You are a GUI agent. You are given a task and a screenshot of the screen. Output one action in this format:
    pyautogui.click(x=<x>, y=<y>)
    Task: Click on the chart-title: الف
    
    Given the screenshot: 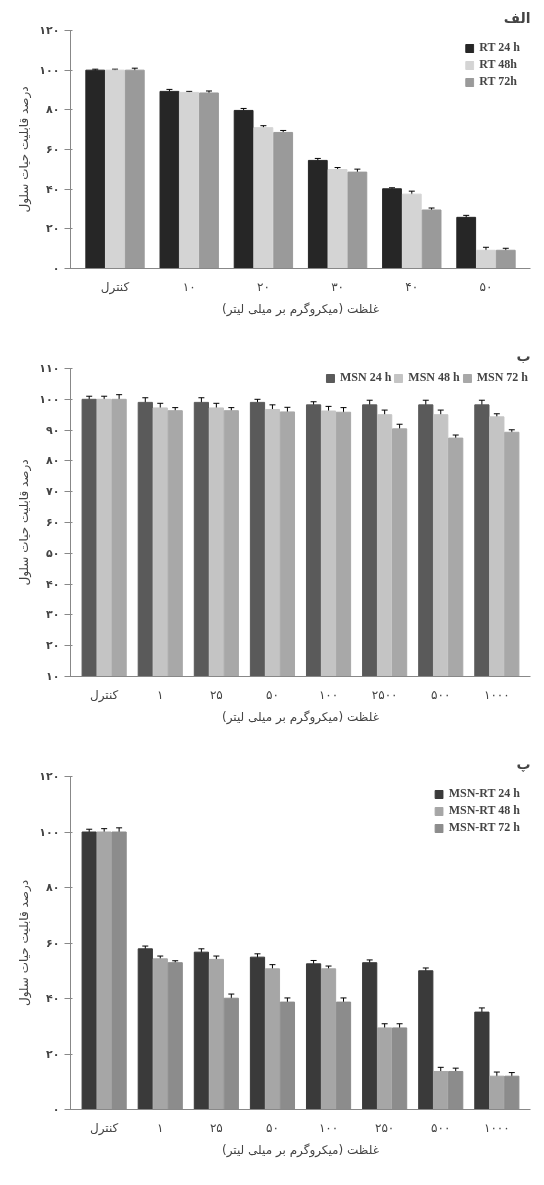 What is the action you would take?
    pyautogui.click(x=517, y=17)
    